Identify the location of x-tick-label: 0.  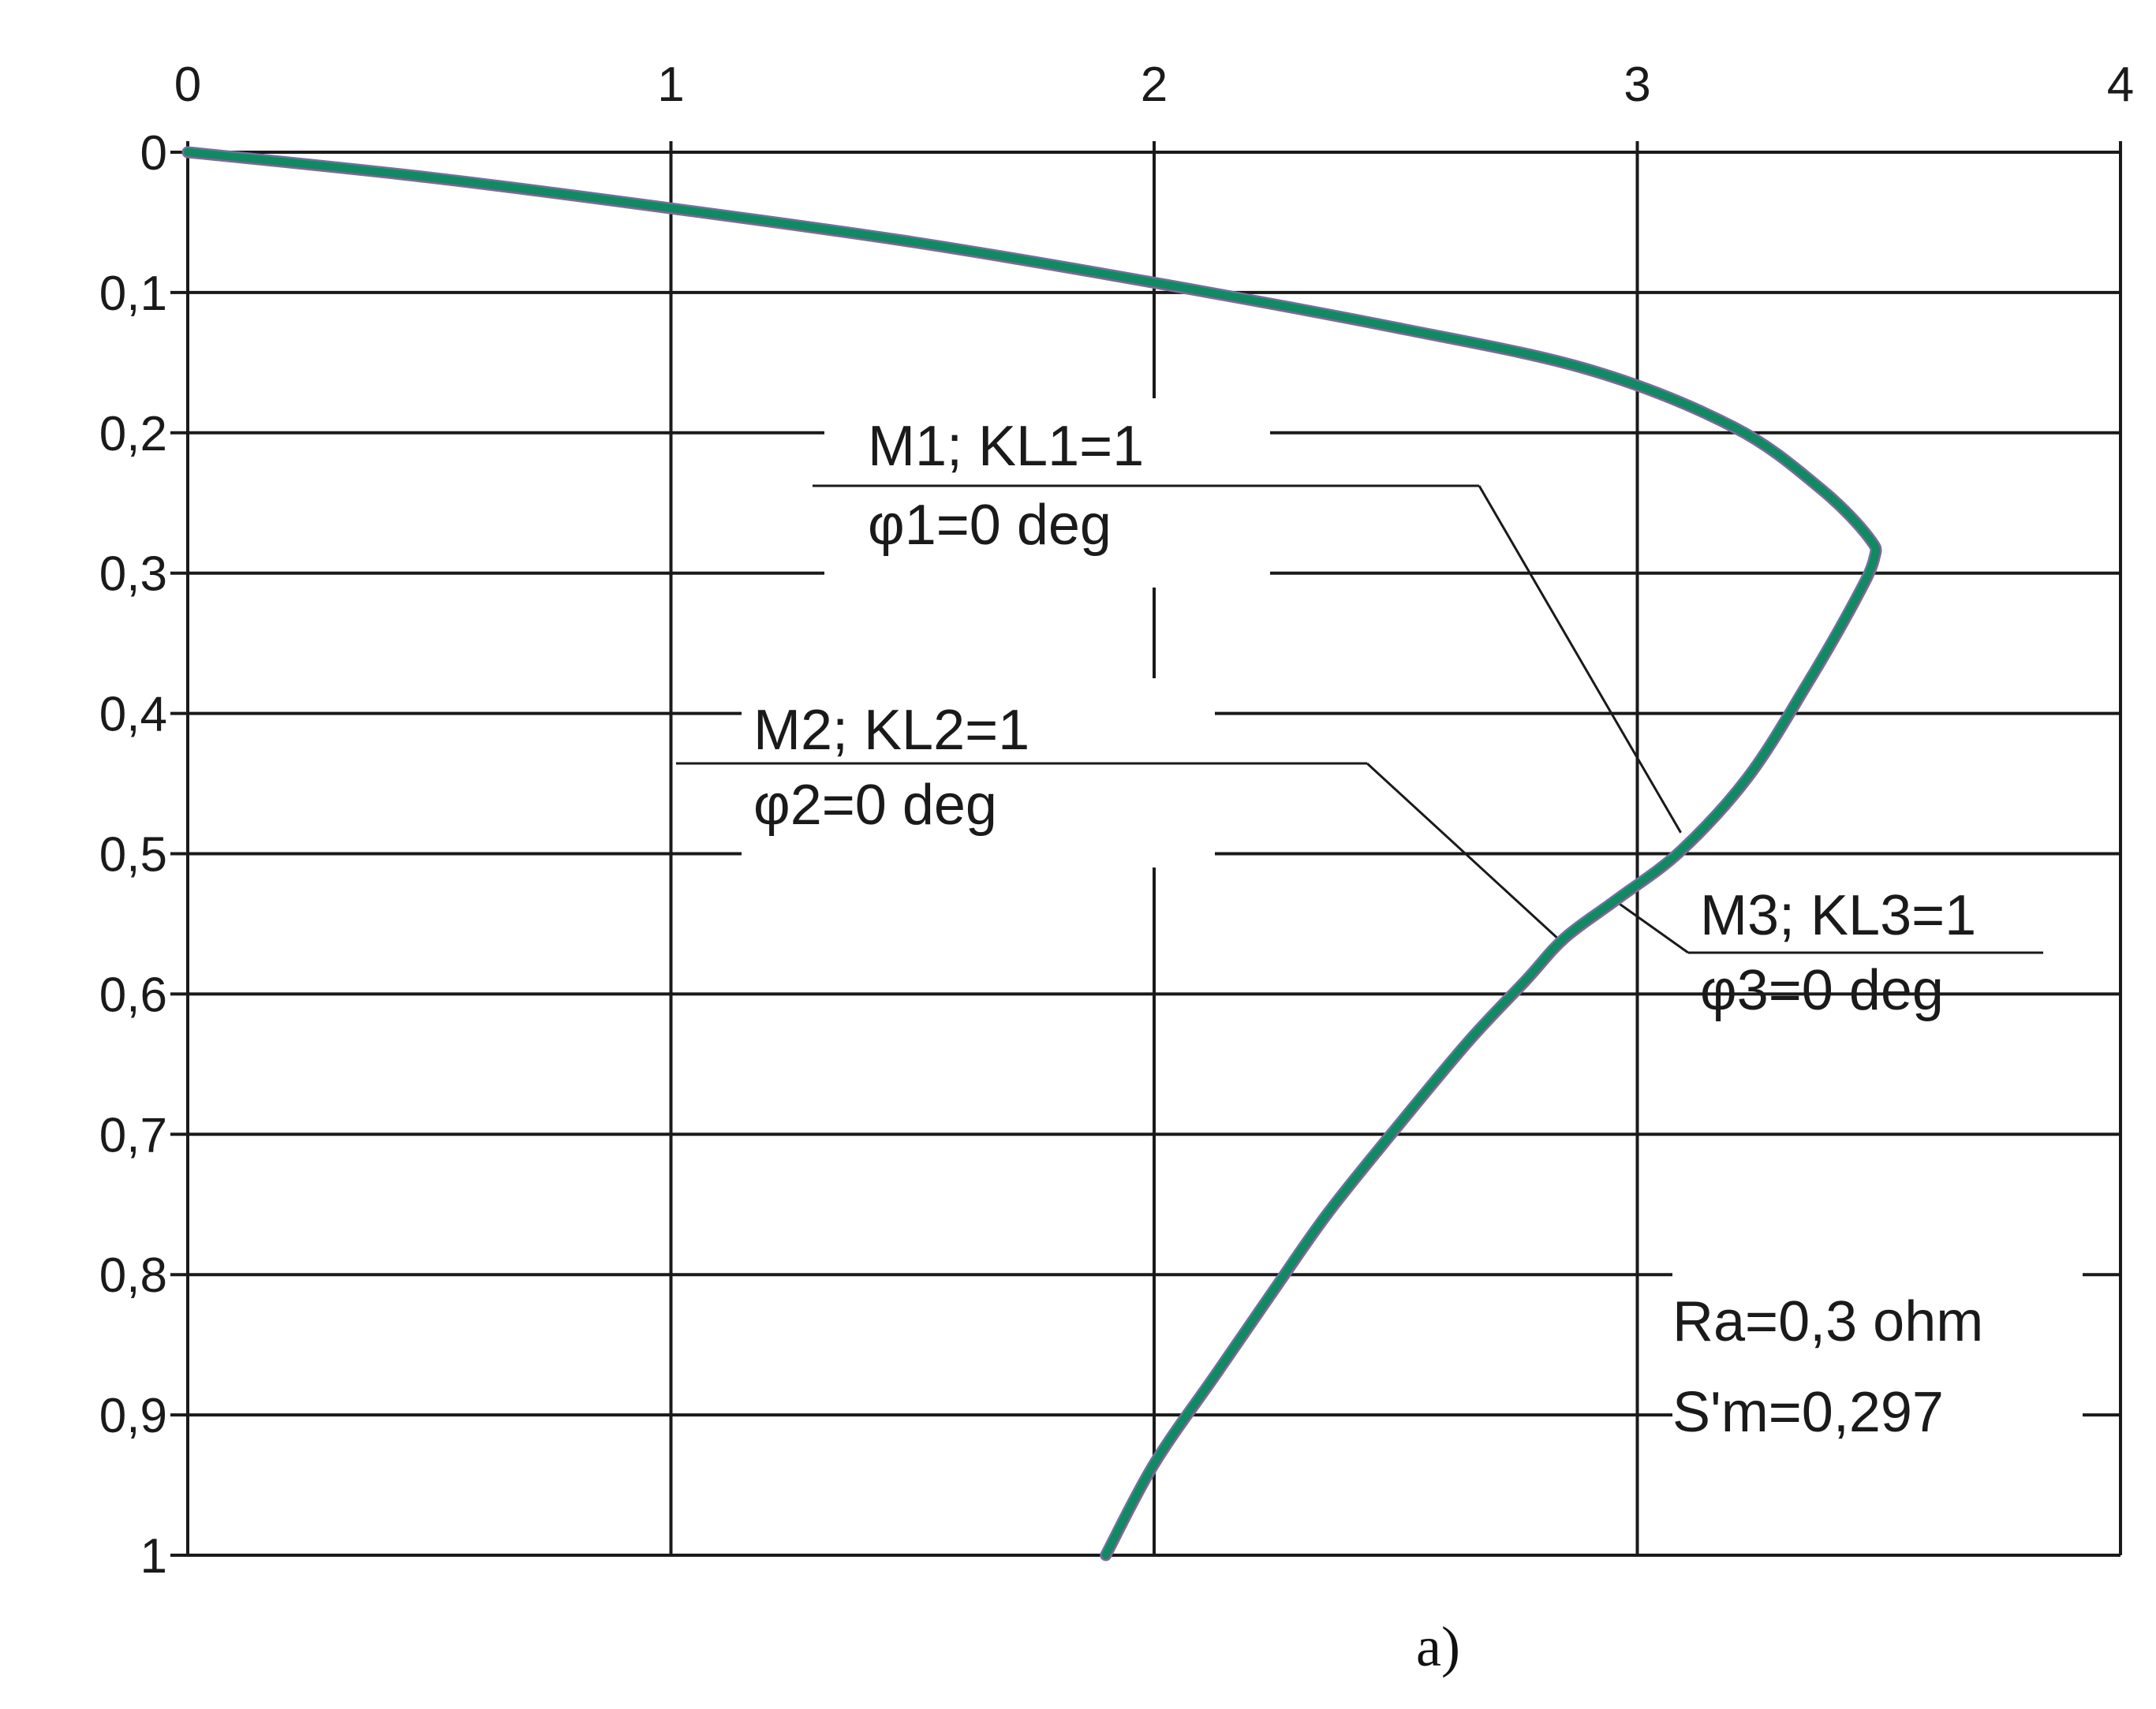
(187, 85).